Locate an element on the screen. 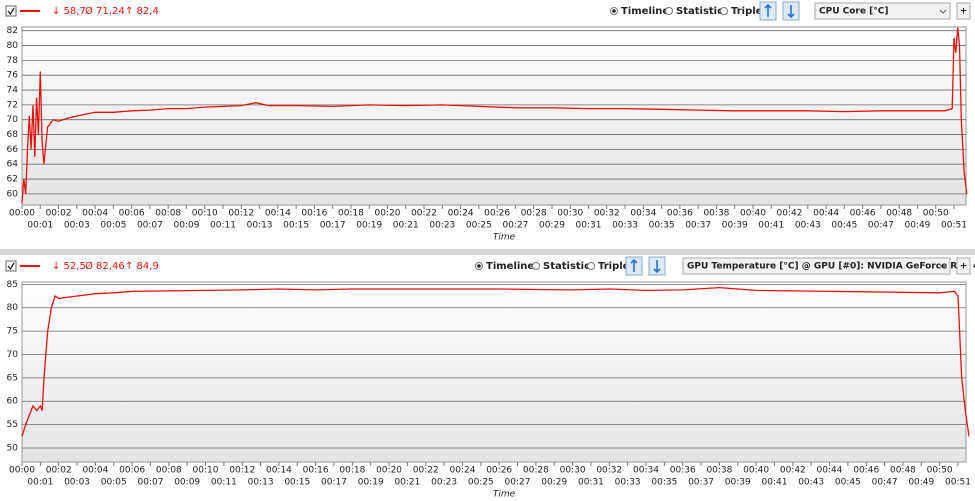  arrow-icon is located at coordinates (791, 12).